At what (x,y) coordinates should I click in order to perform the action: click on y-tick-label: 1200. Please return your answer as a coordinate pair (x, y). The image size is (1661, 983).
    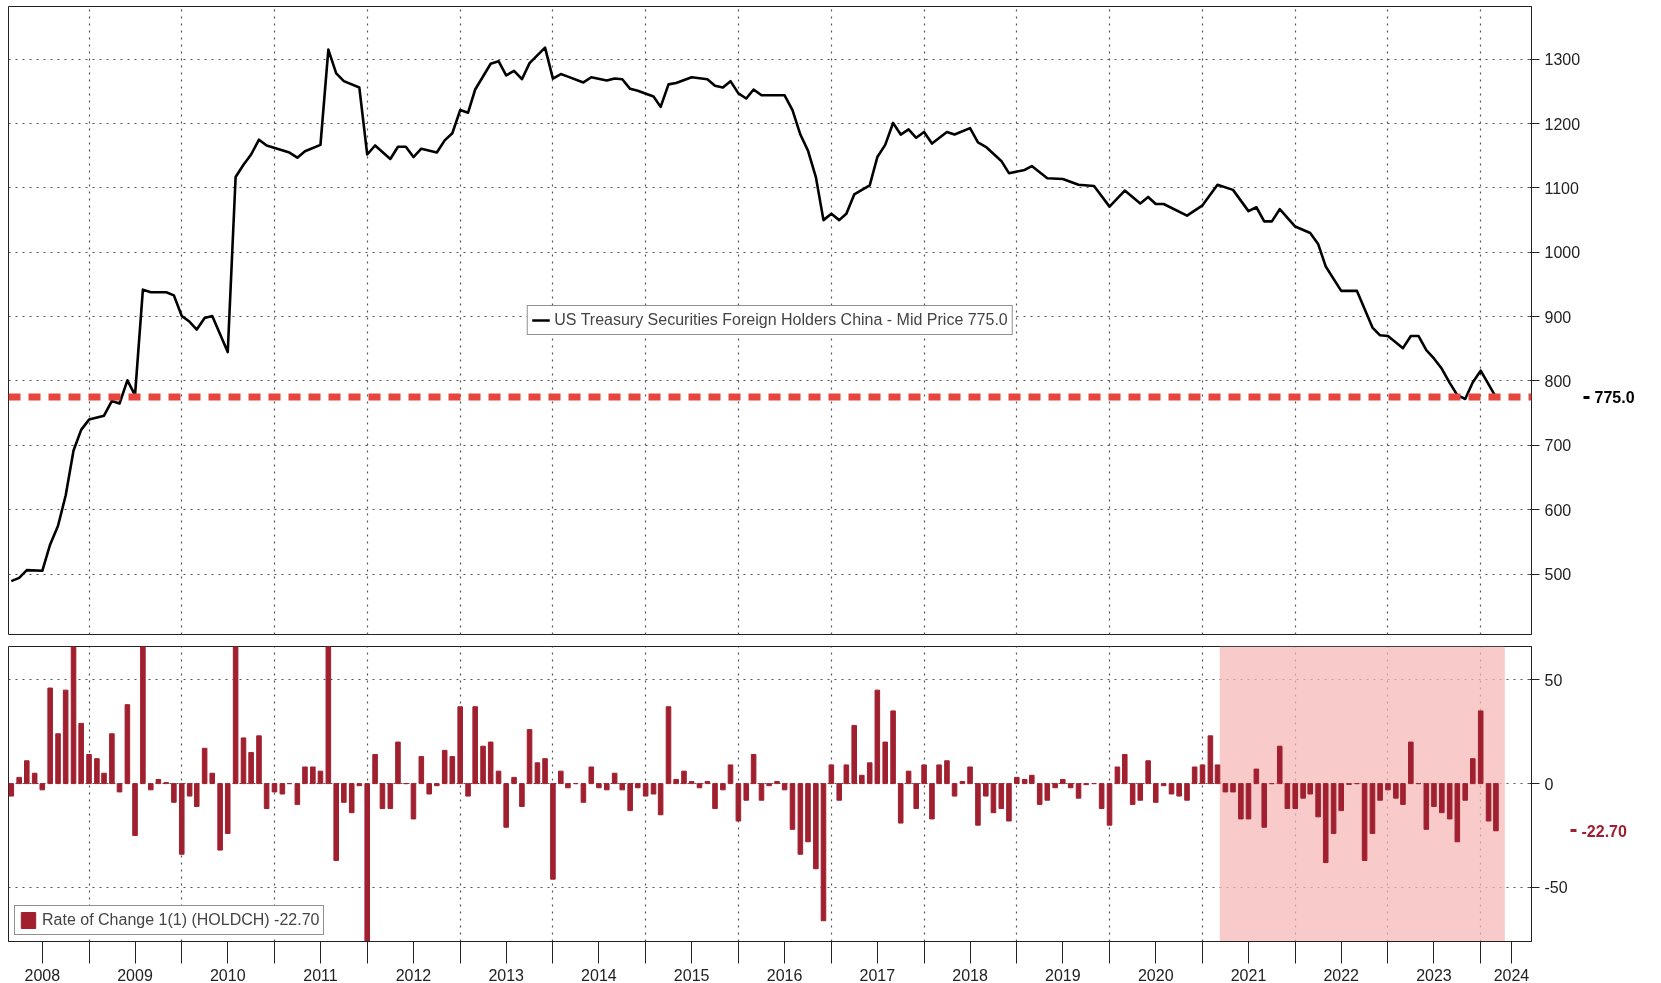
    Looking at the image, I should click on (1562, 124).